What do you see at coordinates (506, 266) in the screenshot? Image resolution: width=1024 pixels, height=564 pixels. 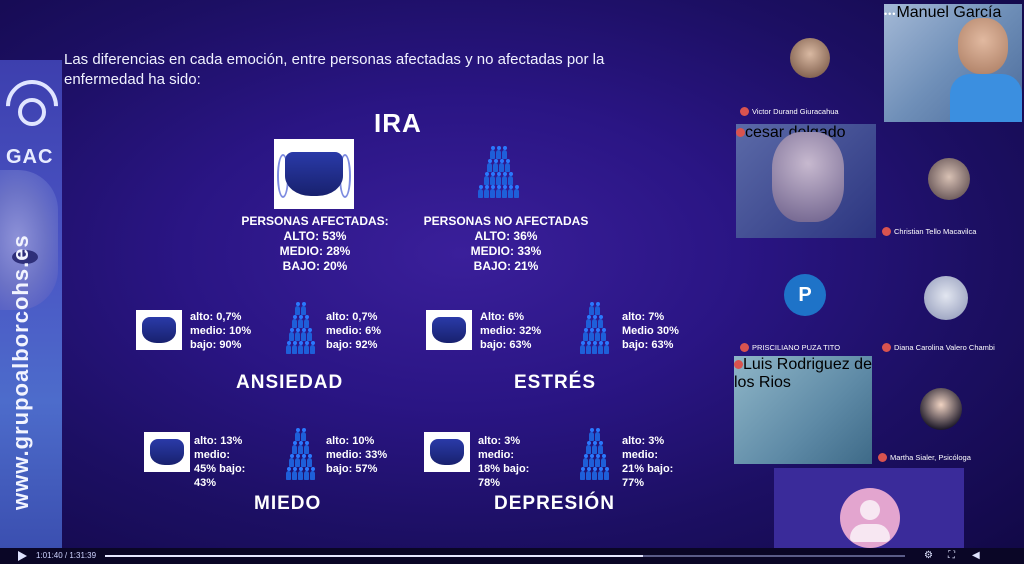 I see `ira-no-afectadas-bajo: BAJO: 21%` at bounding box center [506, 266].